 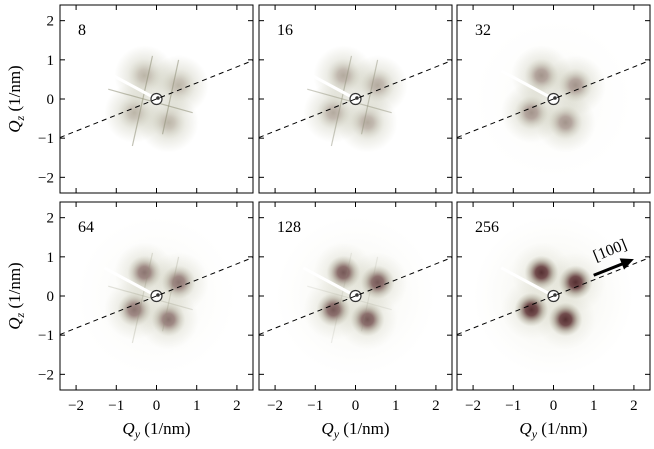 What do you see at coordinates (626, 264) in the screenshot?
I see `direction-arrow-head` at bounding box center [626, 264].